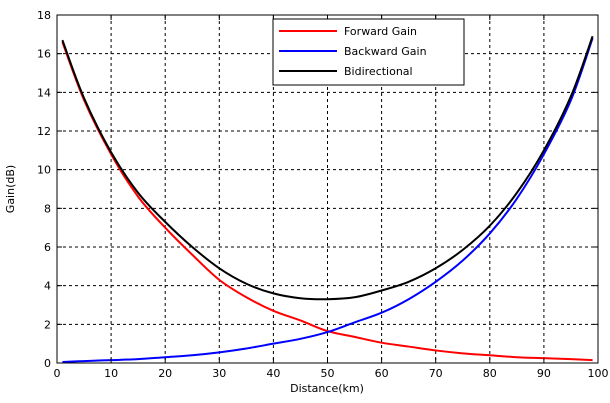  What do you see at coordinates (57, 373) in the screenshot?
I see `x-tick-label: 0` at bounding box center [57, 373].